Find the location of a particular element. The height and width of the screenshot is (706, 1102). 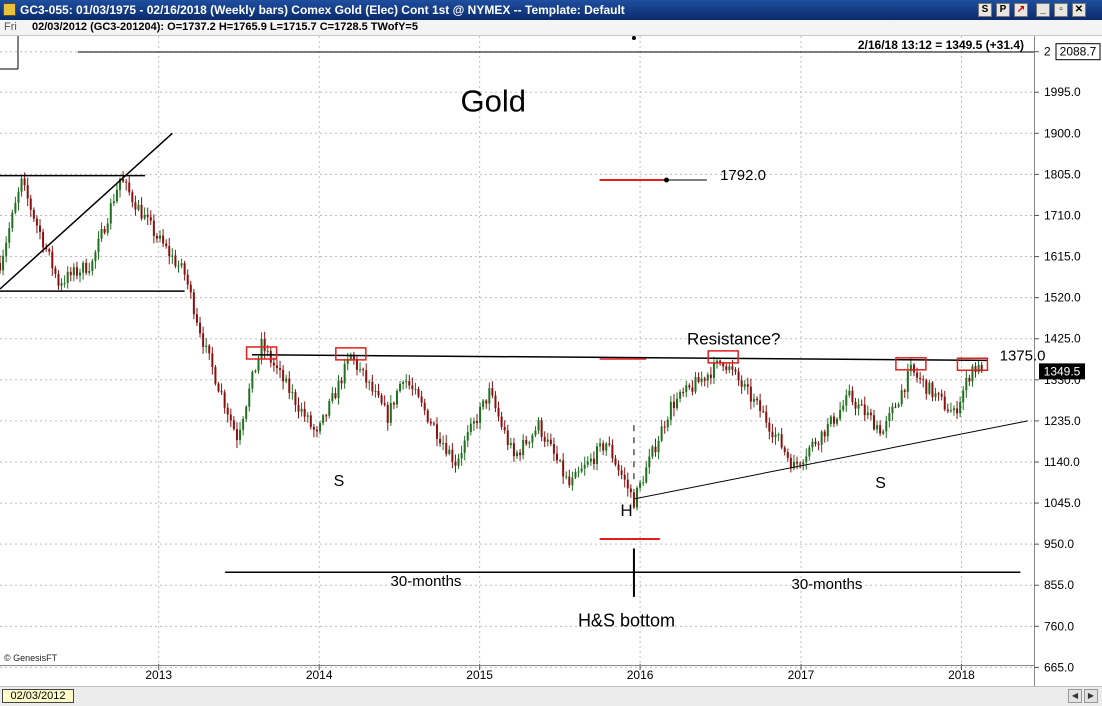

popout-icon: ↗ is located at coordinates (1021, 10).